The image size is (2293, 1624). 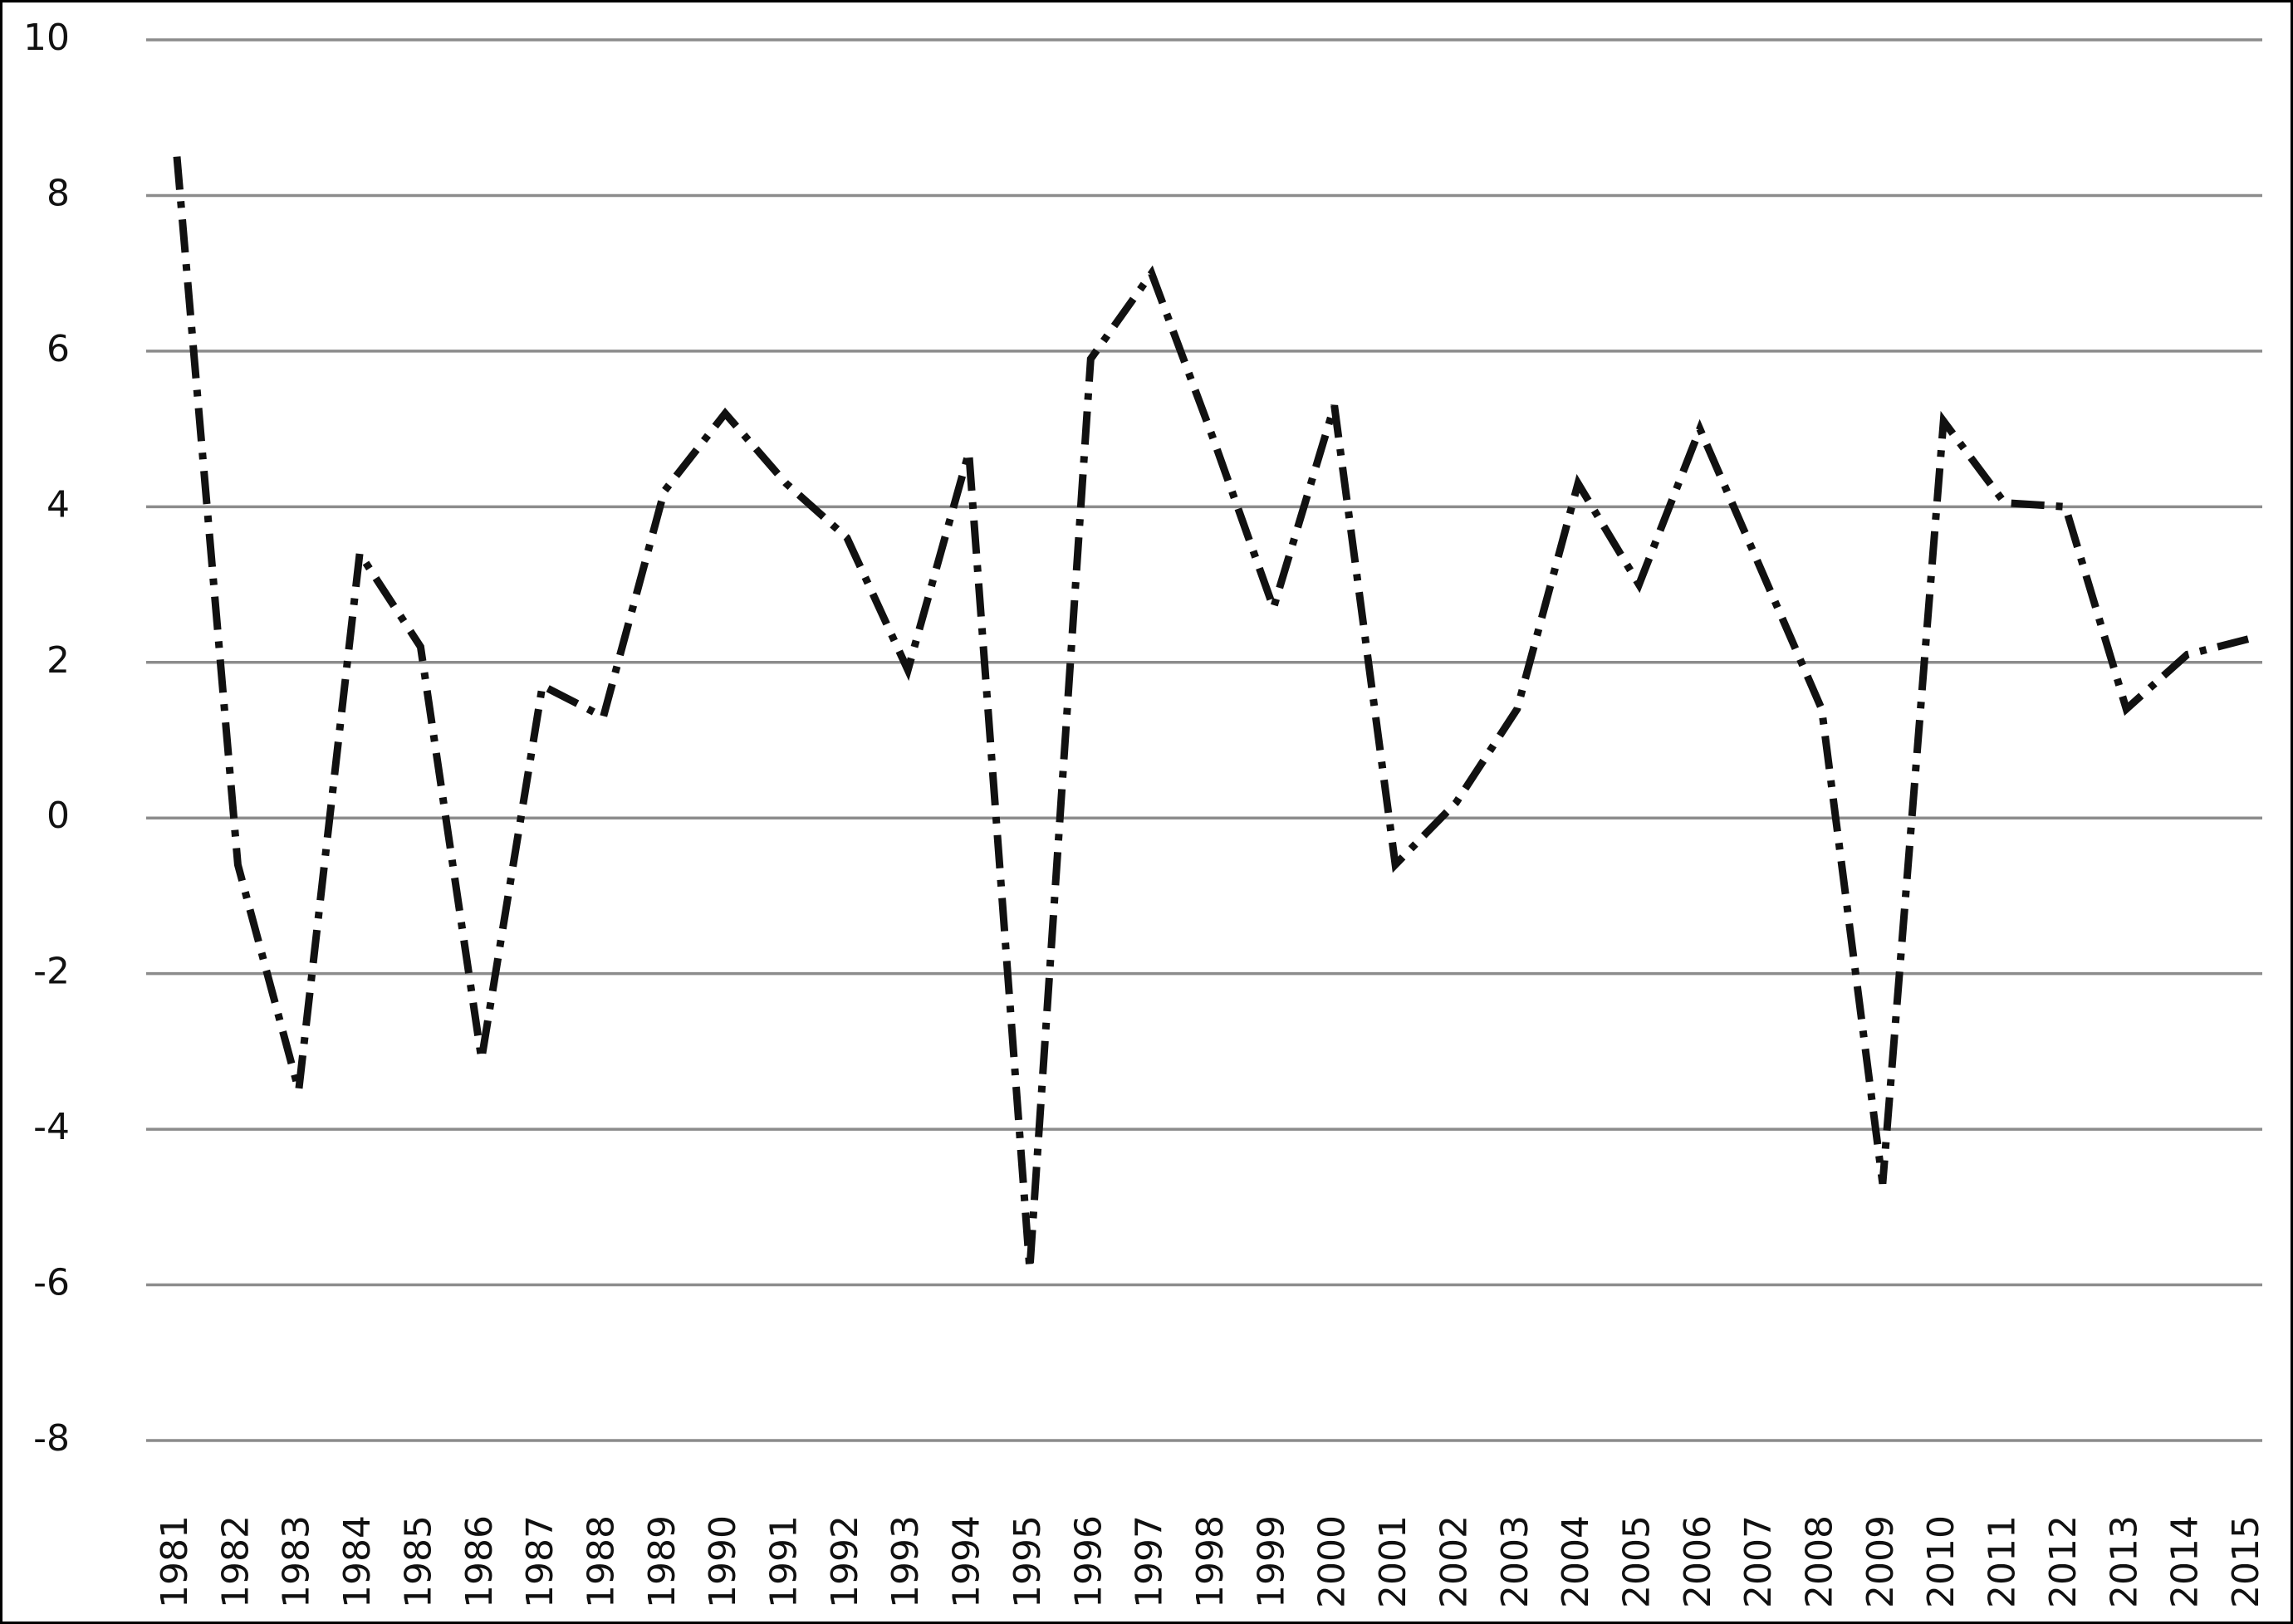 I want to click on y-tick-label: 6, so click(x=59, y=349).